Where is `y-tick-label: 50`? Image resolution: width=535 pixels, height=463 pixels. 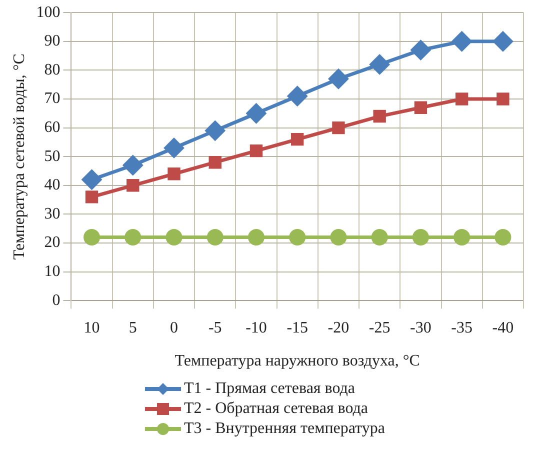
y-tick-label: 50 is located at coordinates (52, 156).